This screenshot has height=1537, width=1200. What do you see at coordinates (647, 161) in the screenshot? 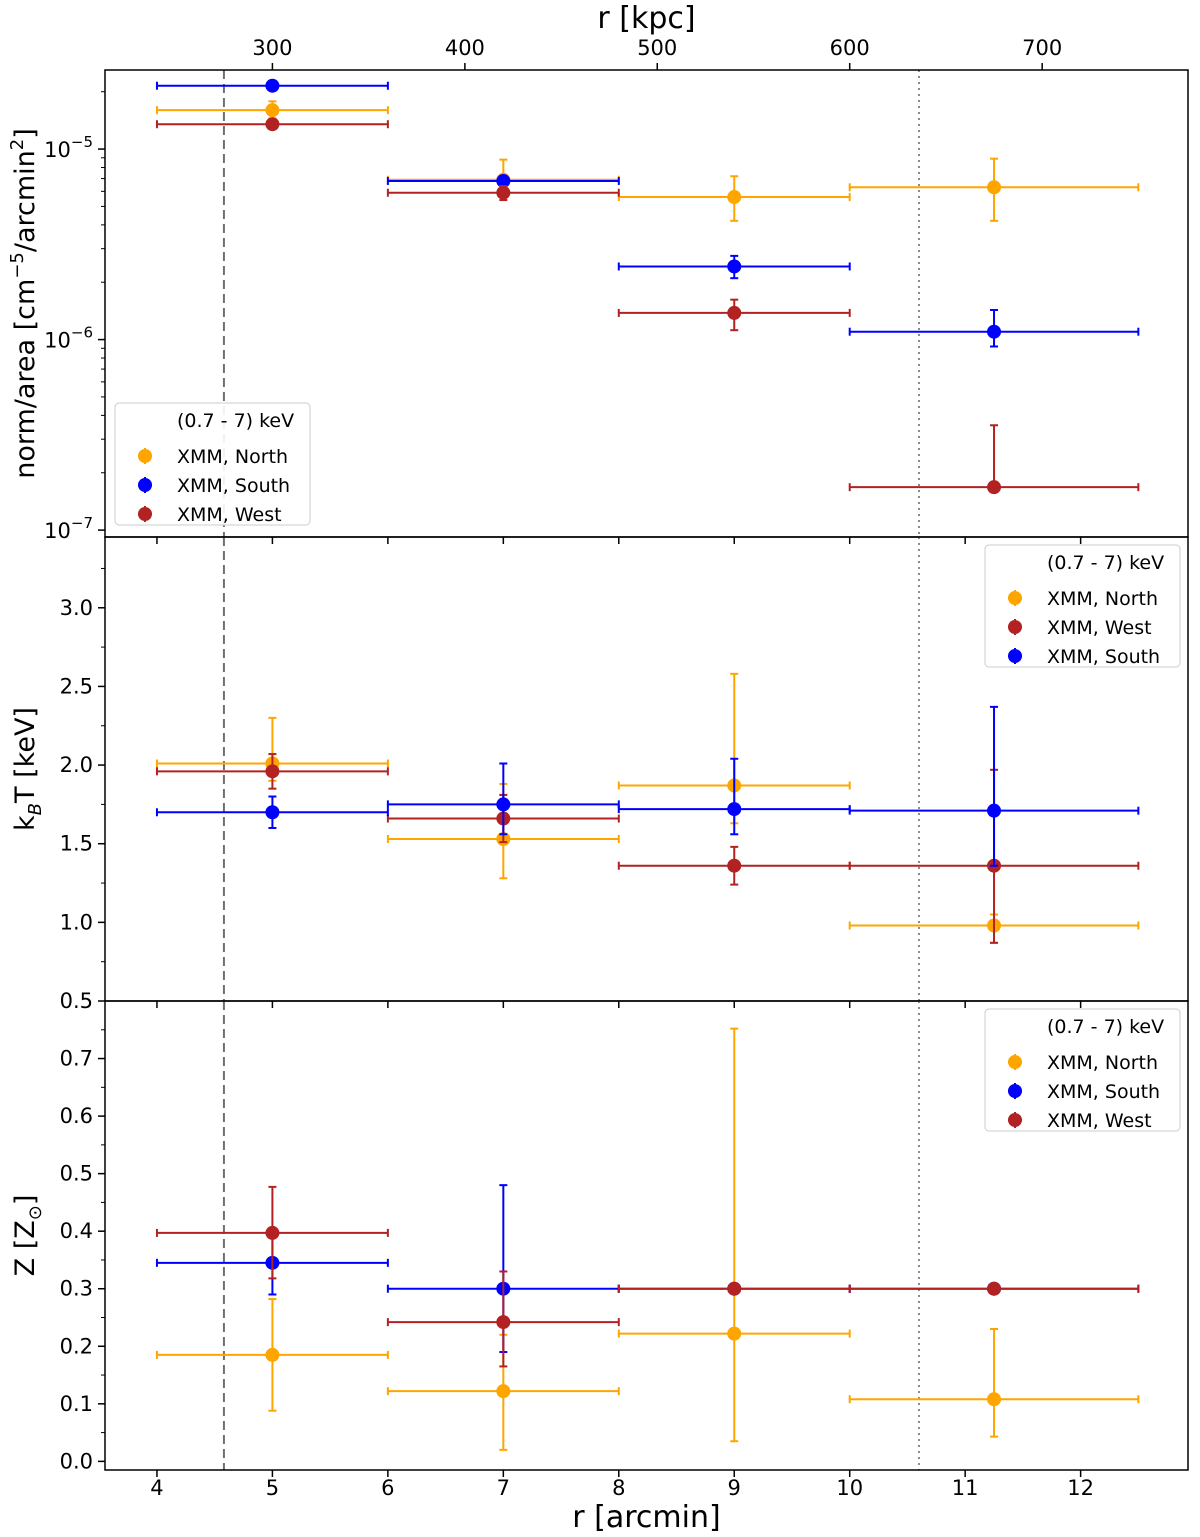
I see `series-north` at bounding box center [647, 161].